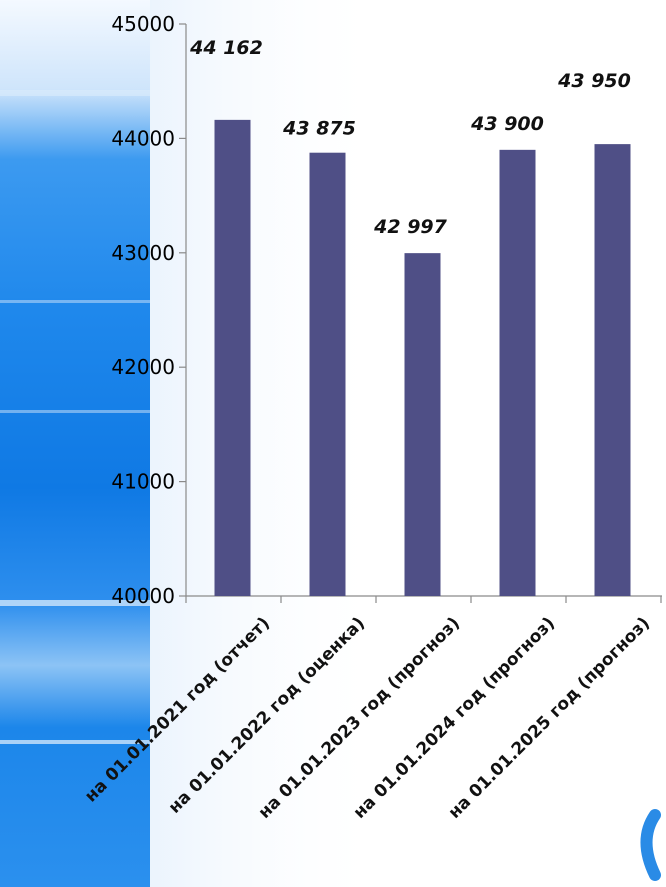 The image size is (666, 887). What do you see at coordinates (143, 24) in the screenshot?
I see `y-tick-label: 45000` at bounding box center [143, 24].